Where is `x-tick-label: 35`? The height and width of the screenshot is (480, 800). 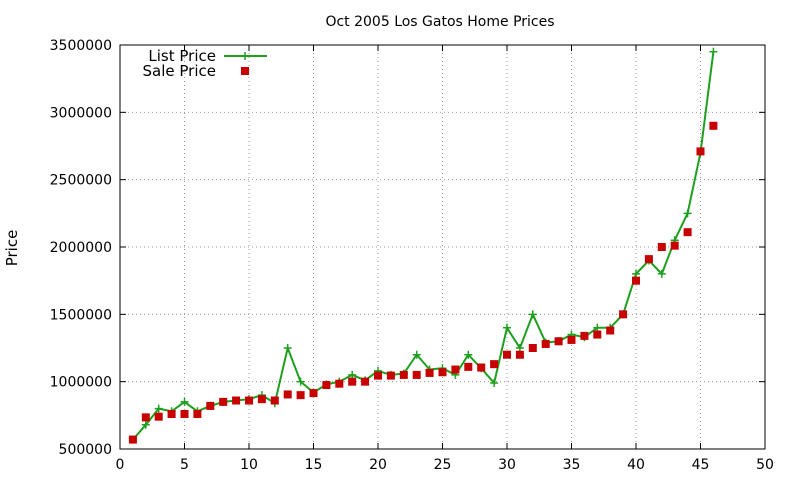
x-tick-label: 35 is located at coordinates (572, 465).